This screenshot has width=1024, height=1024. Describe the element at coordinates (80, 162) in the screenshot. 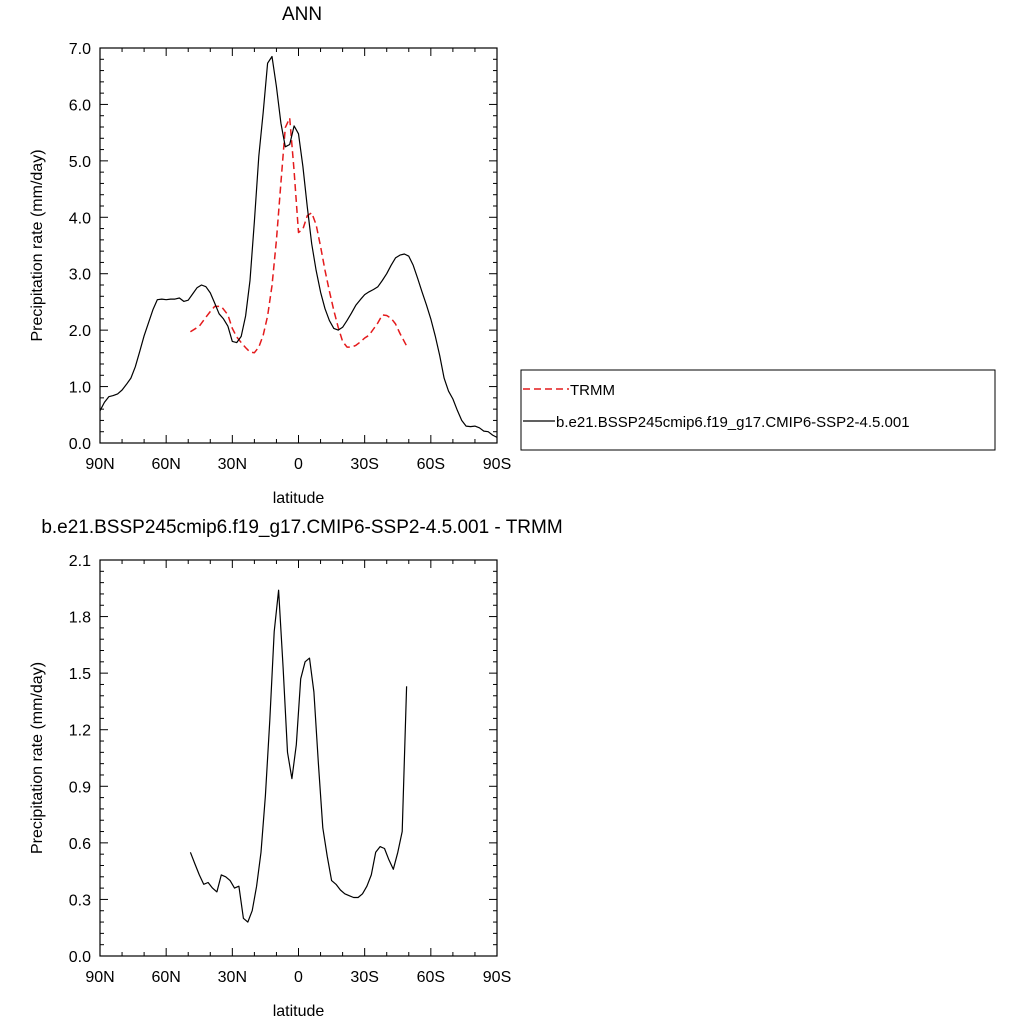

I see `y-tick-label: 5.0` at that location.